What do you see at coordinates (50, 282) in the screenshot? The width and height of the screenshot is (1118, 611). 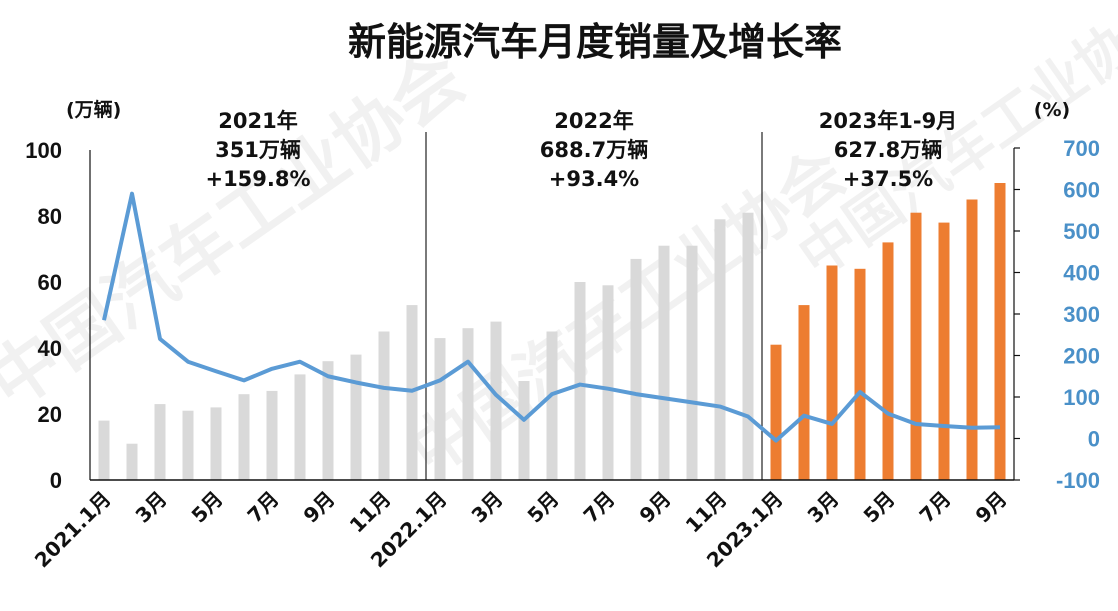 I see `left-tick-label: 60` at bounding box center [50, 282].